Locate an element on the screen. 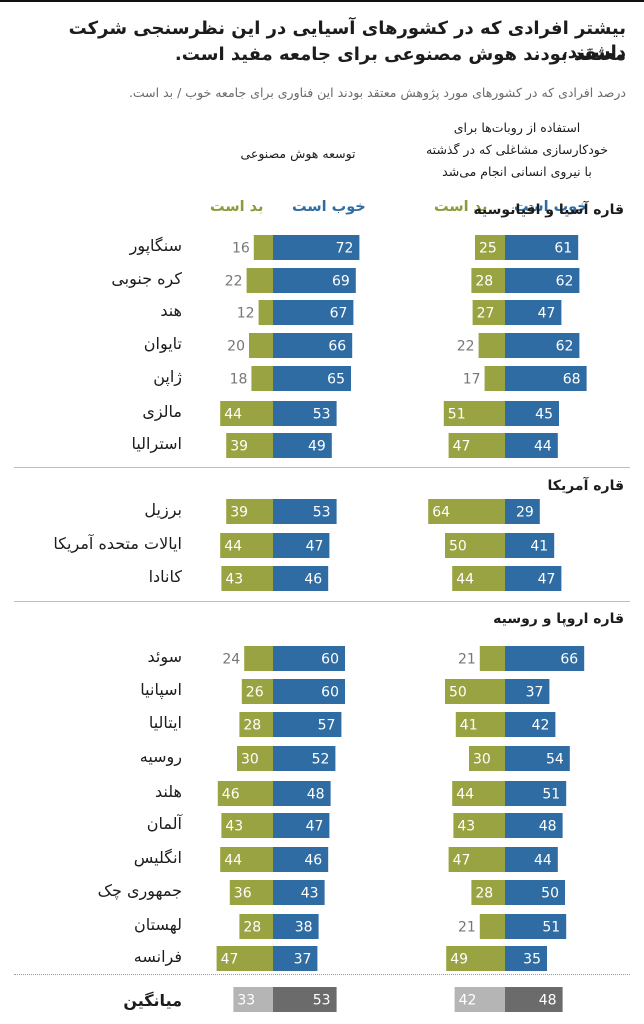  ai-row-8-good-bar is located at coordinates (301, 545).